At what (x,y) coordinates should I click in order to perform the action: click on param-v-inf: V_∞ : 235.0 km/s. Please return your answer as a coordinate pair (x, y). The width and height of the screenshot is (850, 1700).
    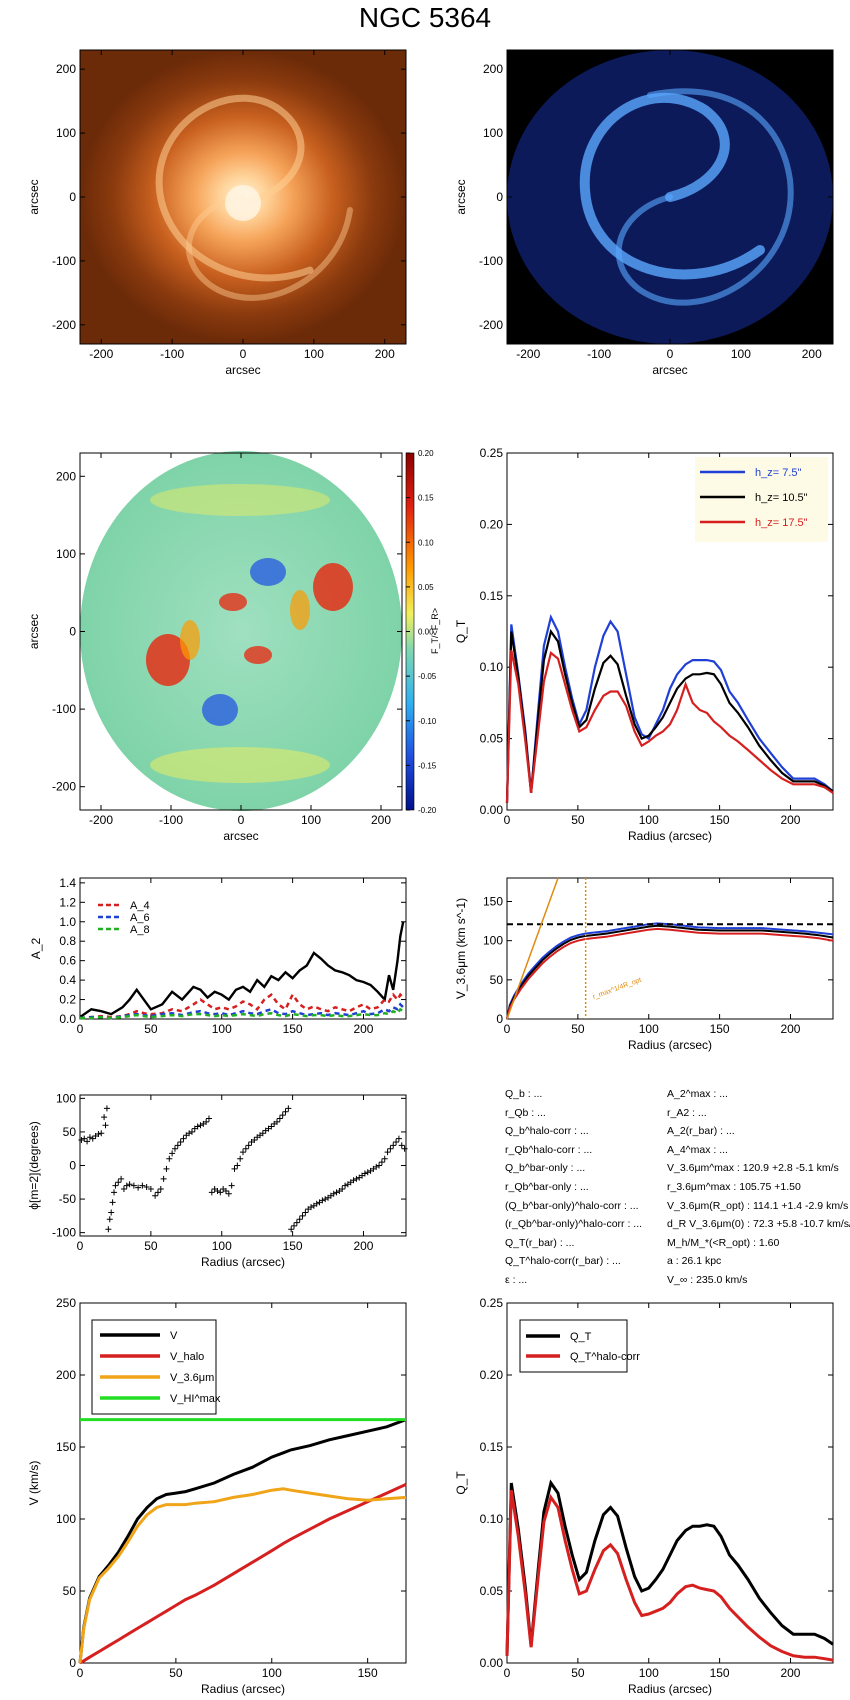
    Looking at the image, I should click on (707, 1279).